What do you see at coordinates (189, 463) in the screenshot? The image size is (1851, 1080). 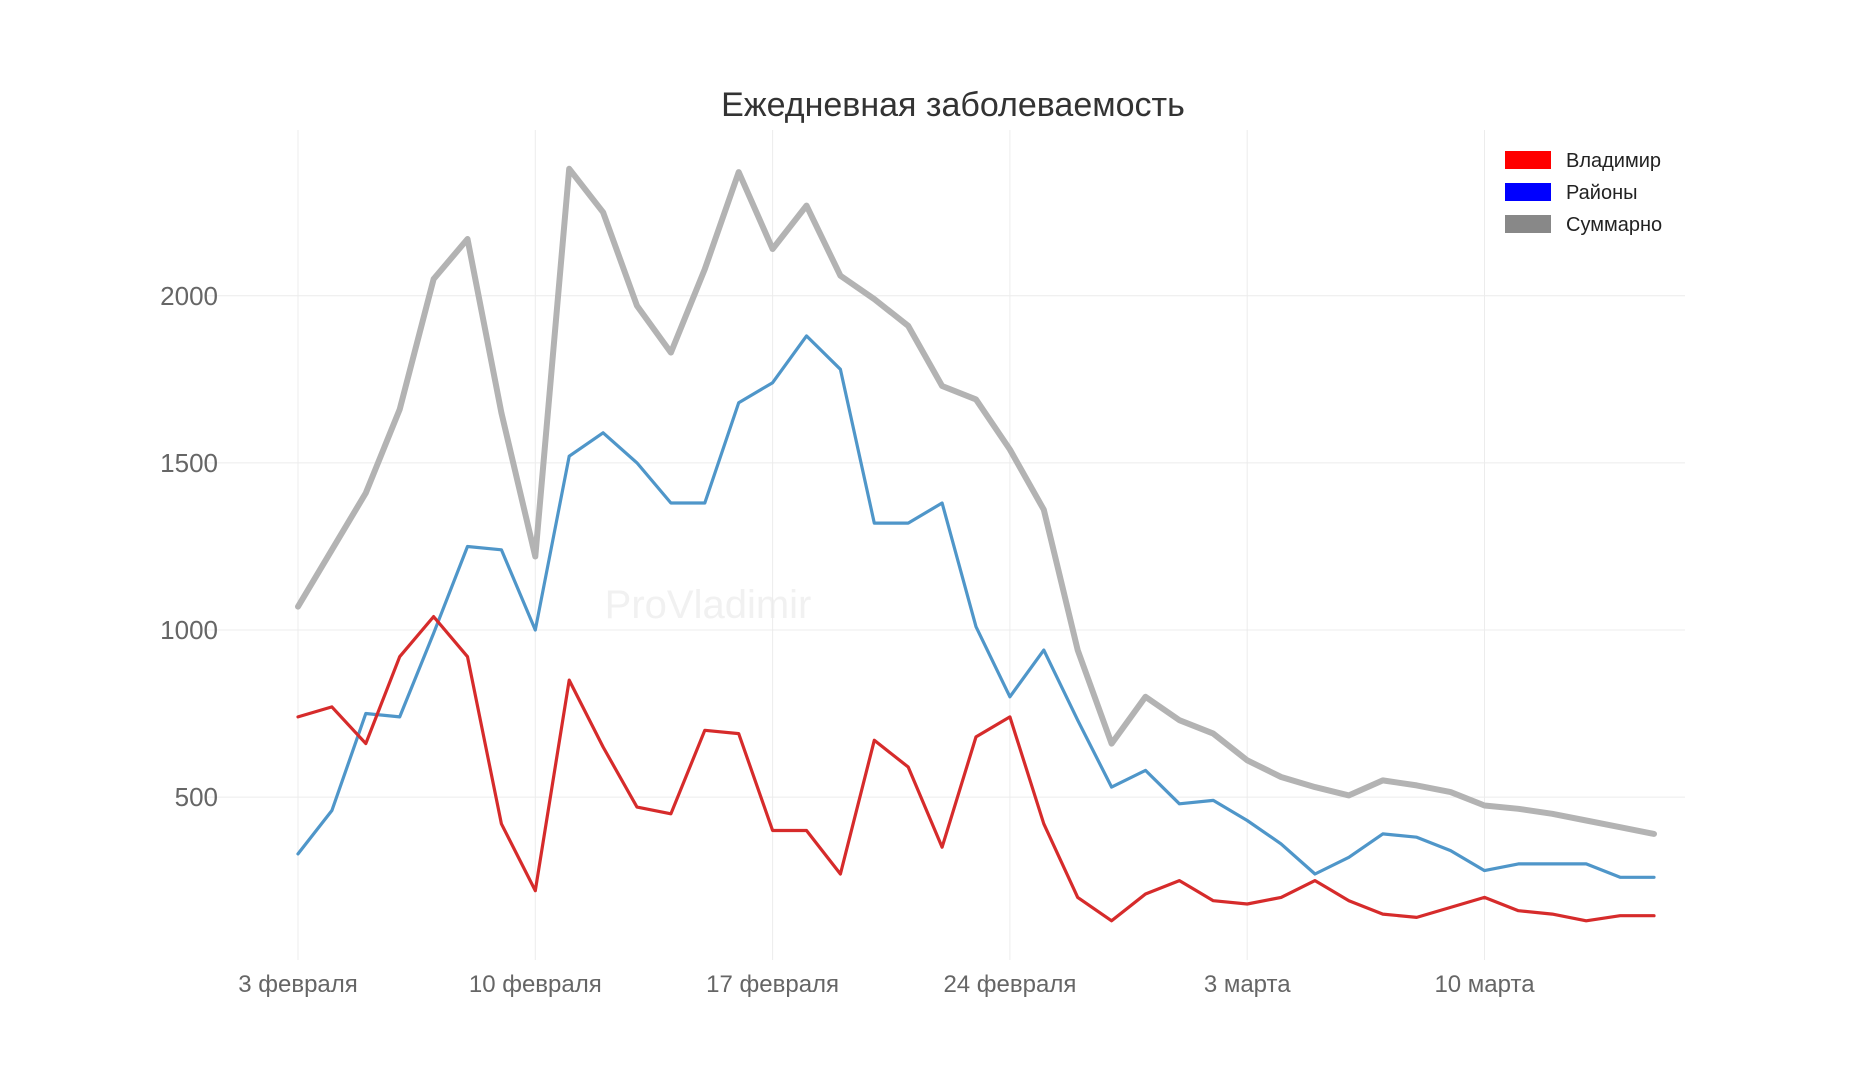 I see `y-tick-label: 1500` at bounding box center [189, 463].